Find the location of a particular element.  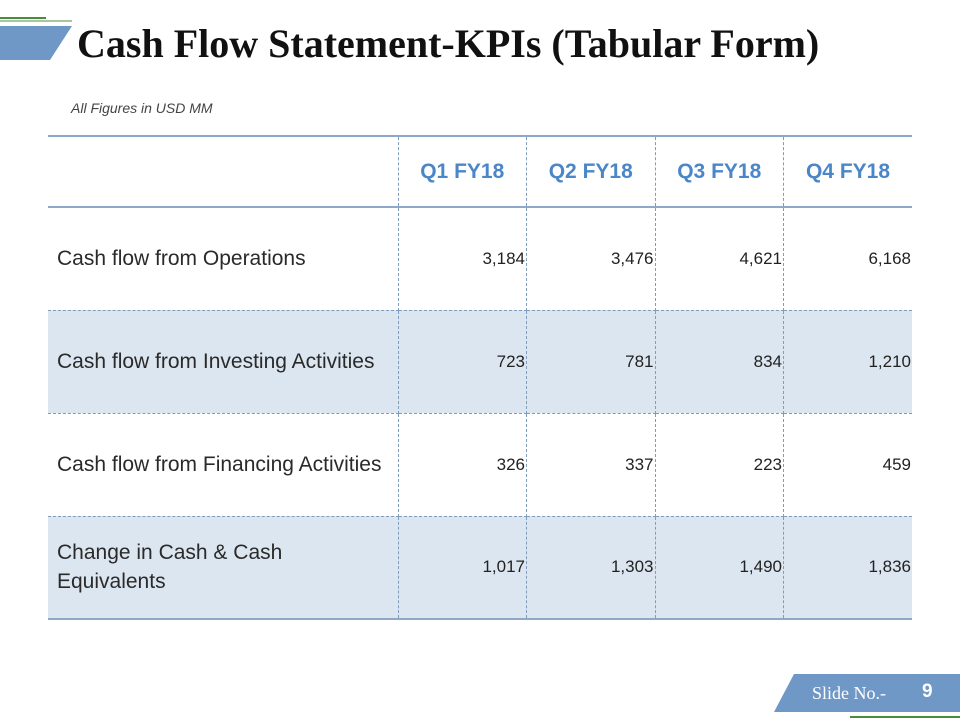

table-cell: 3,184 is located at coordinates (462, 259).